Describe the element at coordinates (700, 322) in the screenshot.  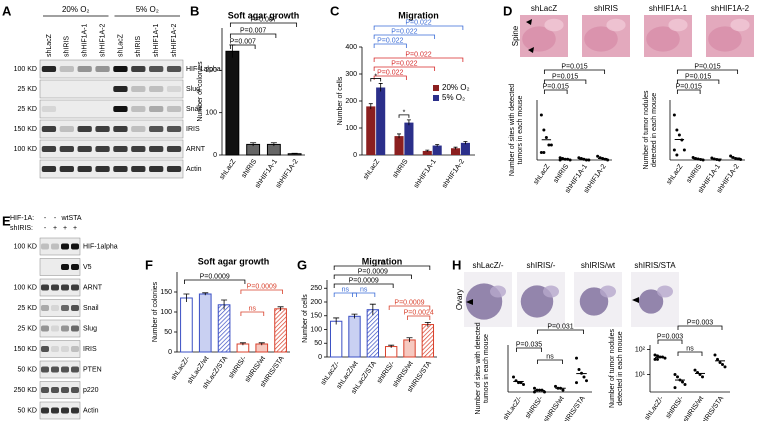
I see `p-value: P=0.003` at that location.